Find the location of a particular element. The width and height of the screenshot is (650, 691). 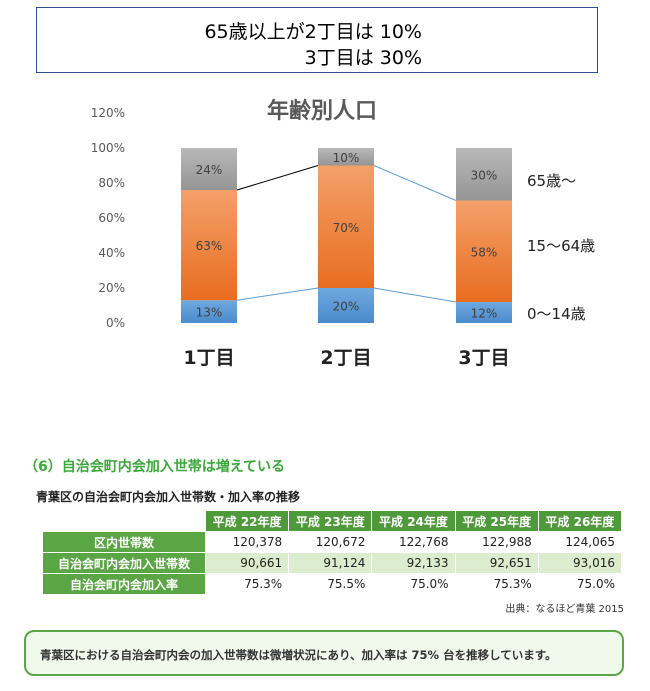

table-cell: 124,065 is located at coordinates (580, 542).